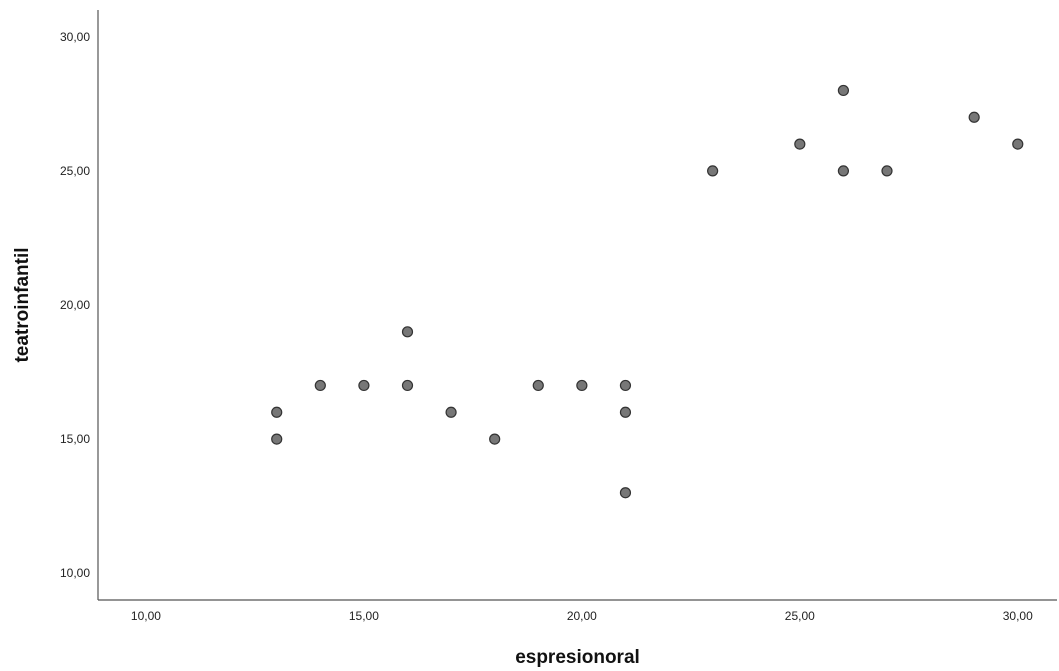  I want to click on y-tick-label: 15,00, so click(75, 439).